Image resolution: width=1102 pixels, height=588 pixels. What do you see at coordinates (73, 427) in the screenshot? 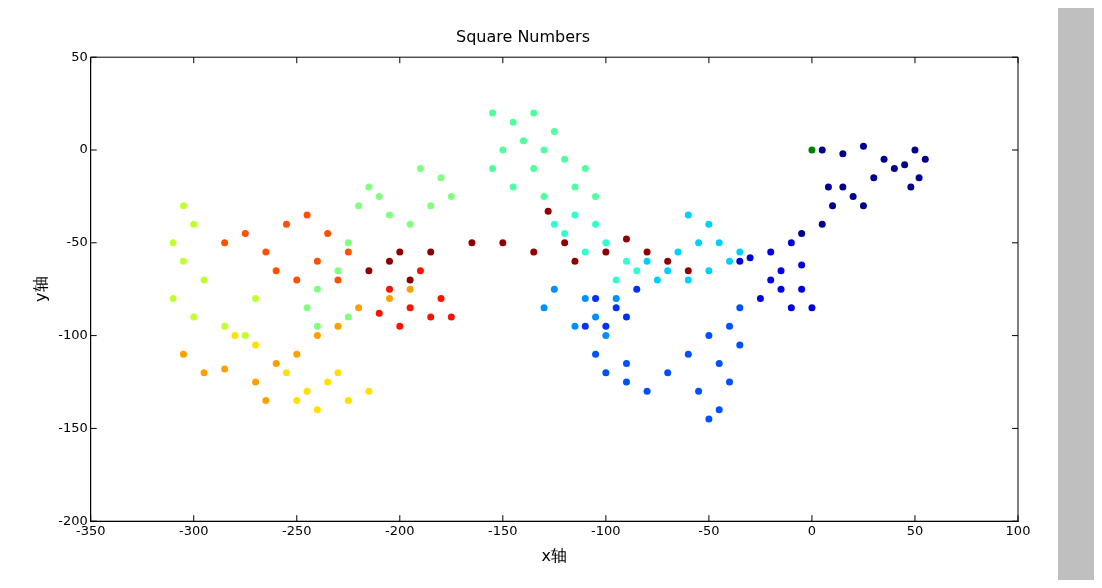
I see `y-tick-label: -150` at bounding box center [73, 427].